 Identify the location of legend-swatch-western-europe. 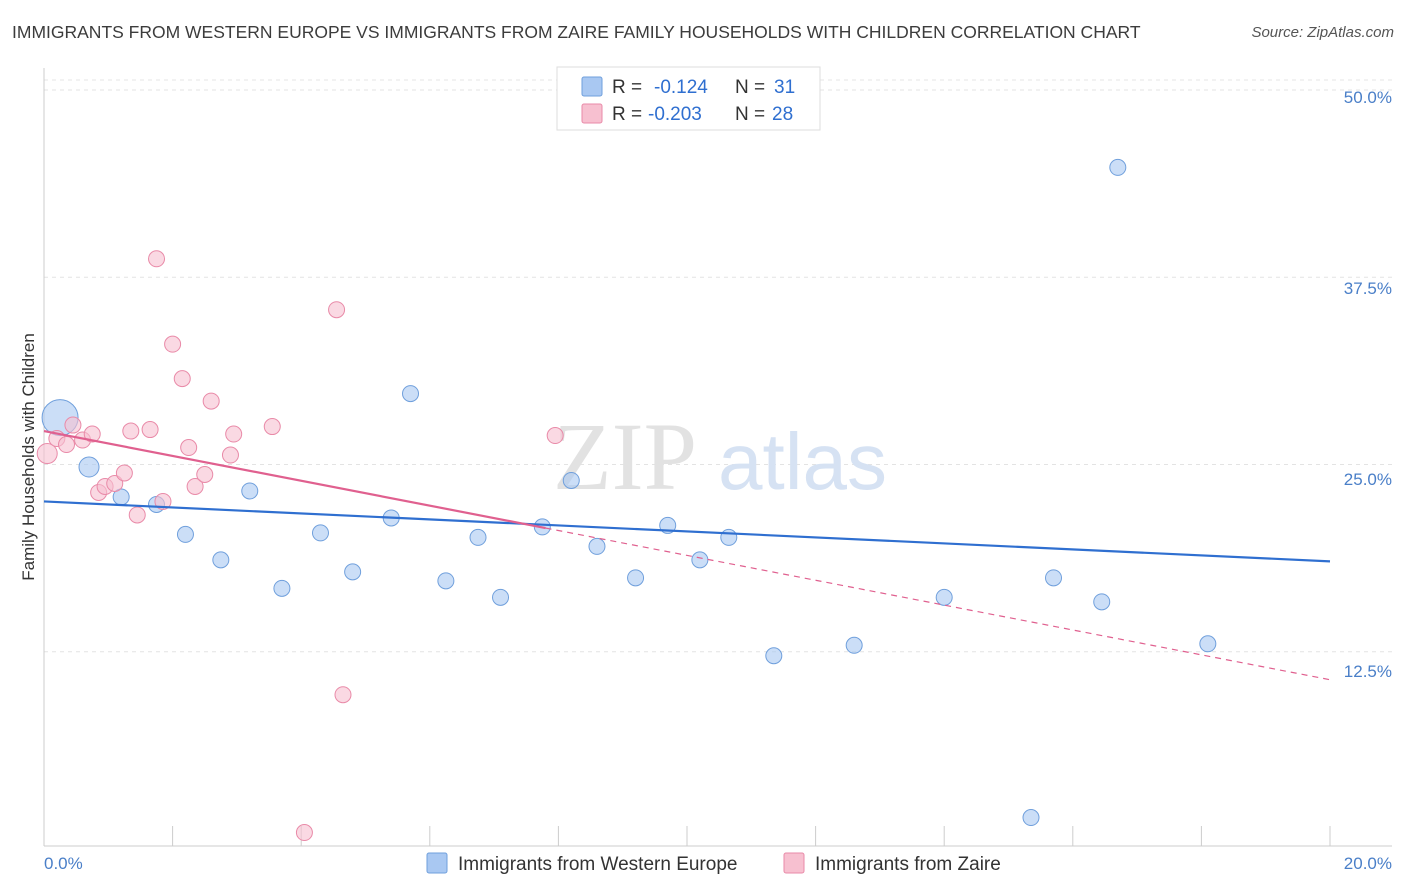
(592, 86).